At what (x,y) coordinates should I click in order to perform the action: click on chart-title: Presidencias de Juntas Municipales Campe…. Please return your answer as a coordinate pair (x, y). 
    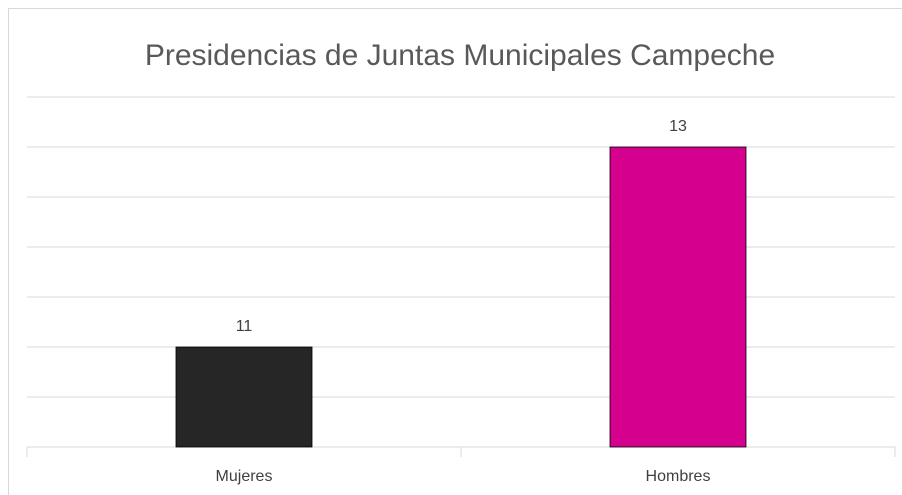
    Looking at the image, I should click on (460, 55).